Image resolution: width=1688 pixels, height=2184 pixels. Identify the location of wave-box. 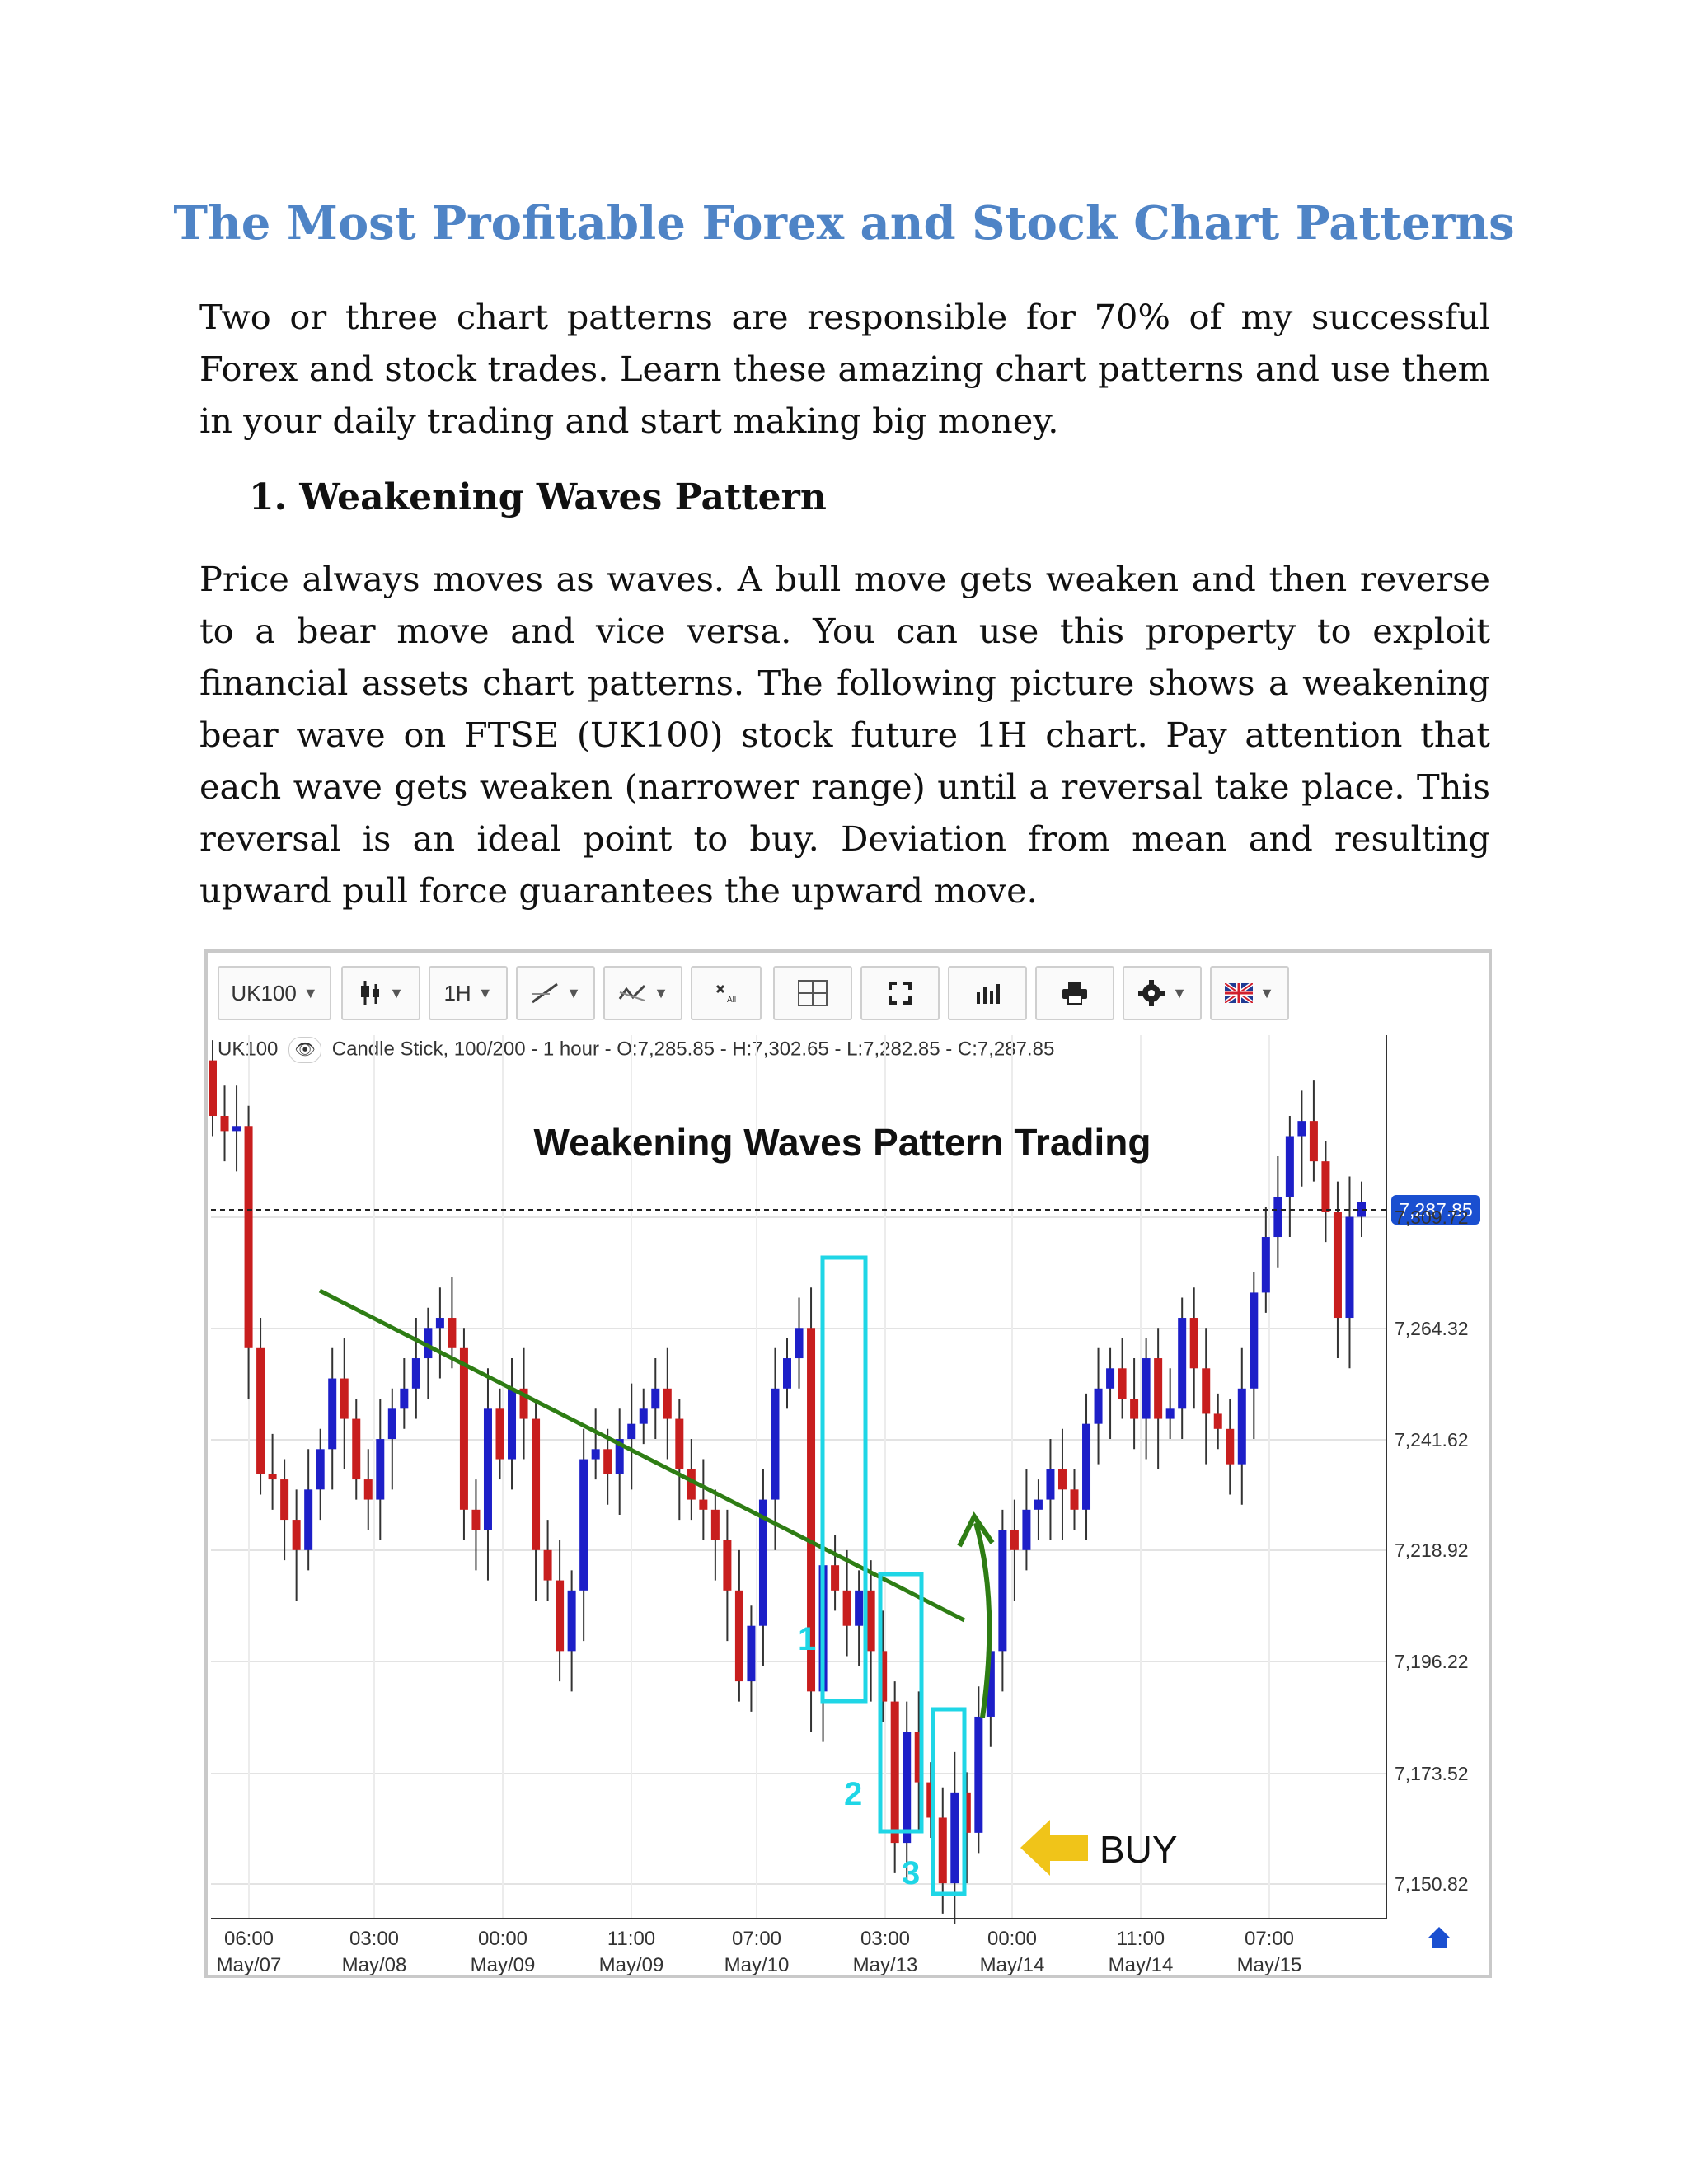
(949, 1801).